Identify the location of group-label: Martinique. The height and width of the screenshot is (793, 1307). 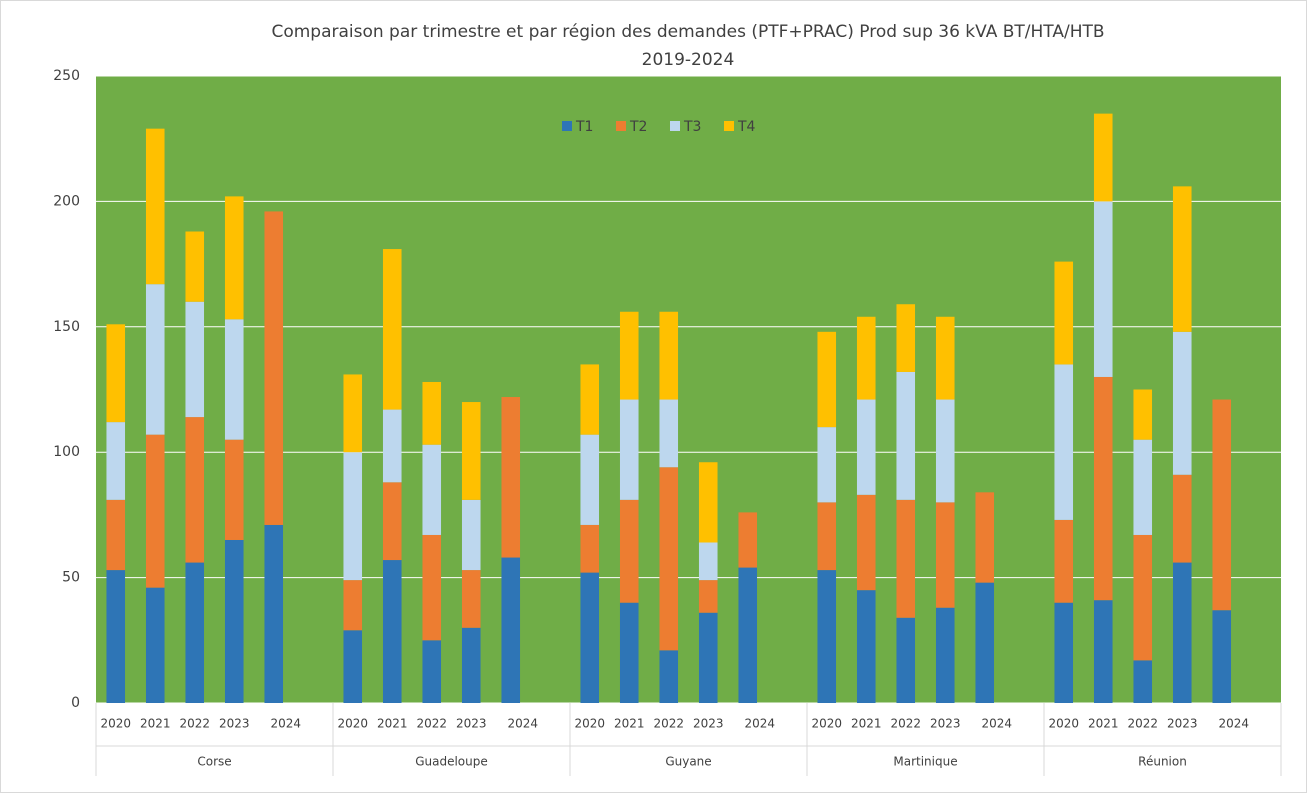
(925, 762).